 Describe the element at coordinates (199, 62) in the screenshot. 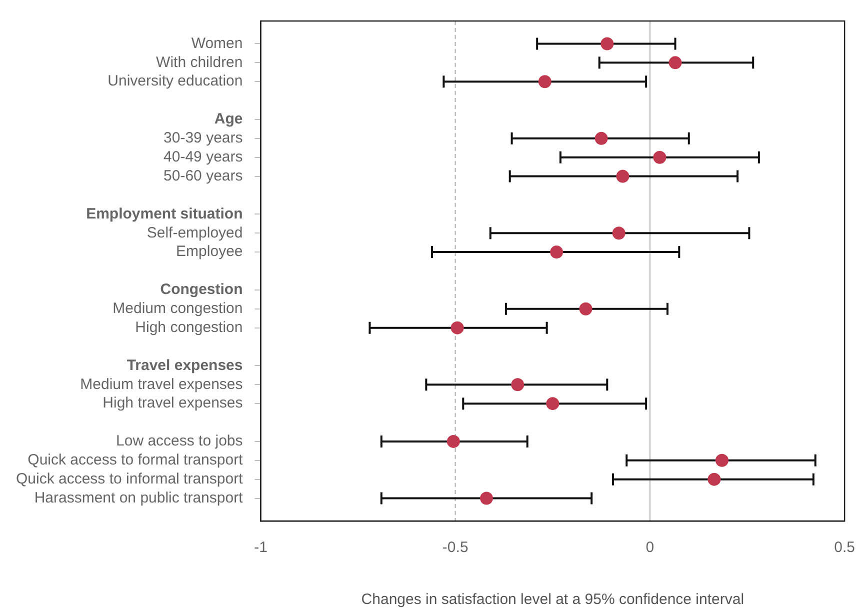

I see `y-tick-label: With children` at that location.